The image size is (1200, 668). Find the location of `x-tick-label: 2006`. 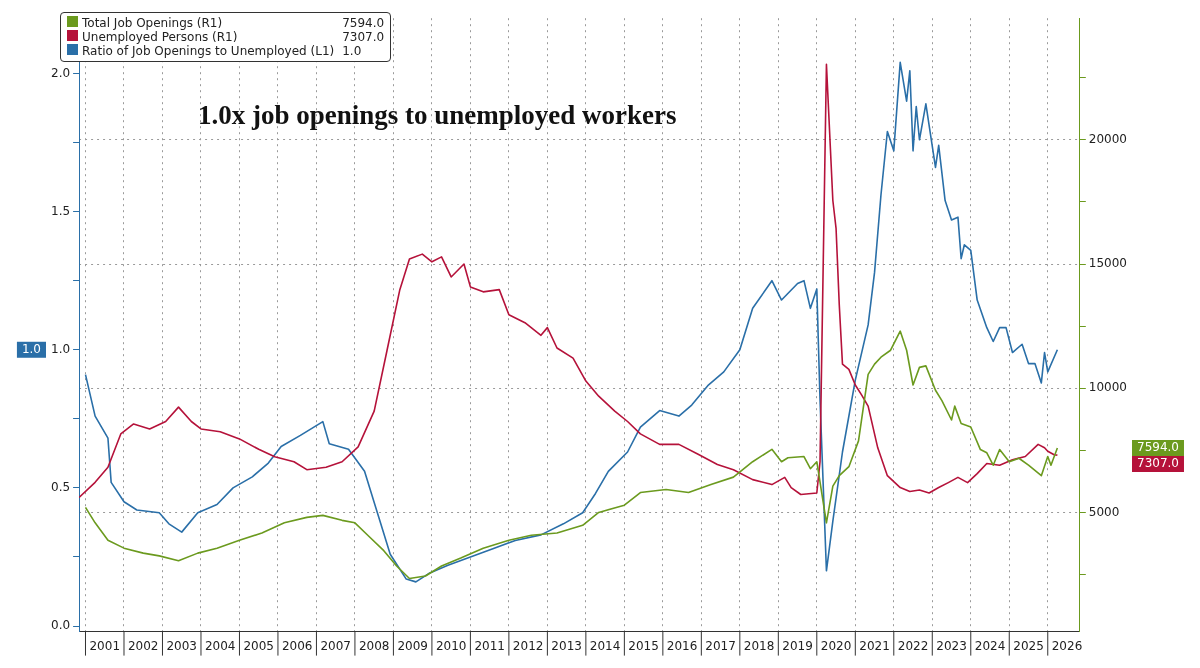

x-tick-label: 2006 is located at coordinates (297, 645).